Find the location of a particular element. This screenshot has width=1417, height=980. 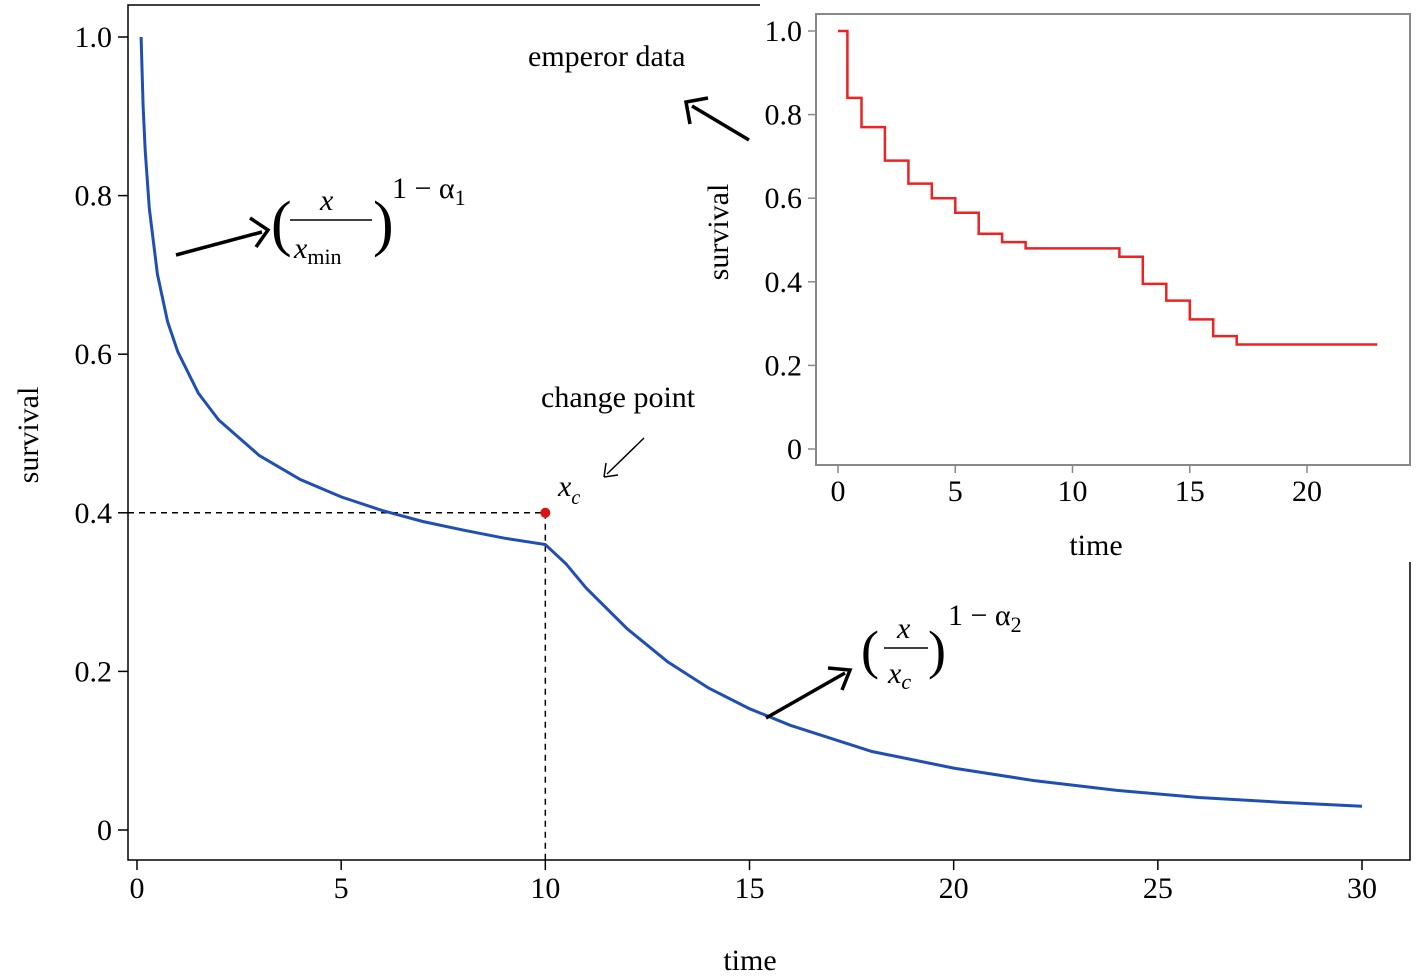

main-y-tick-label: 1.0 is located at coordinates (94, 37).